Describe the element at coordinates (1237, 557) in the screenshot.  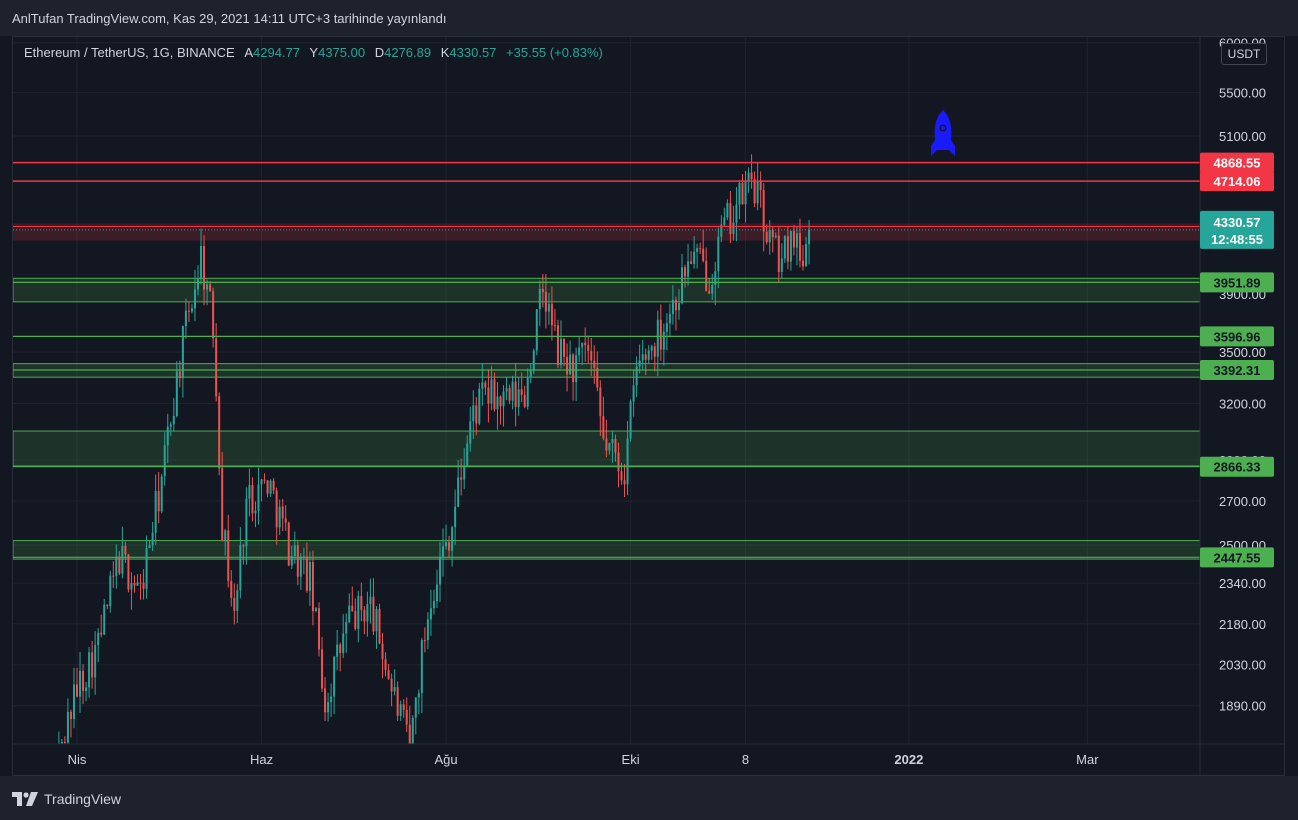
I see `price-level-tag` at that location.